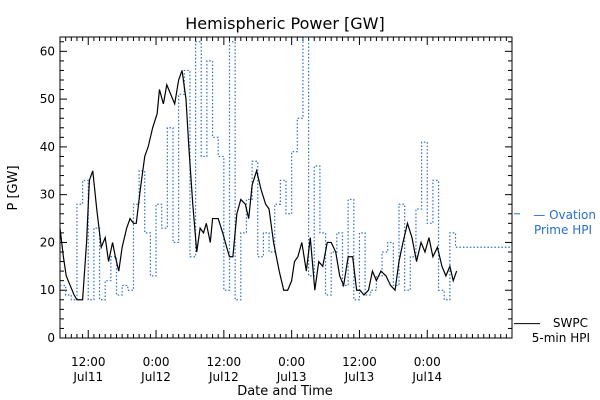 Image resolution: width=600 pixels, height=400 pixels. I want to click on legend-ovation-line2: Prime HPI, so click(563, 230).